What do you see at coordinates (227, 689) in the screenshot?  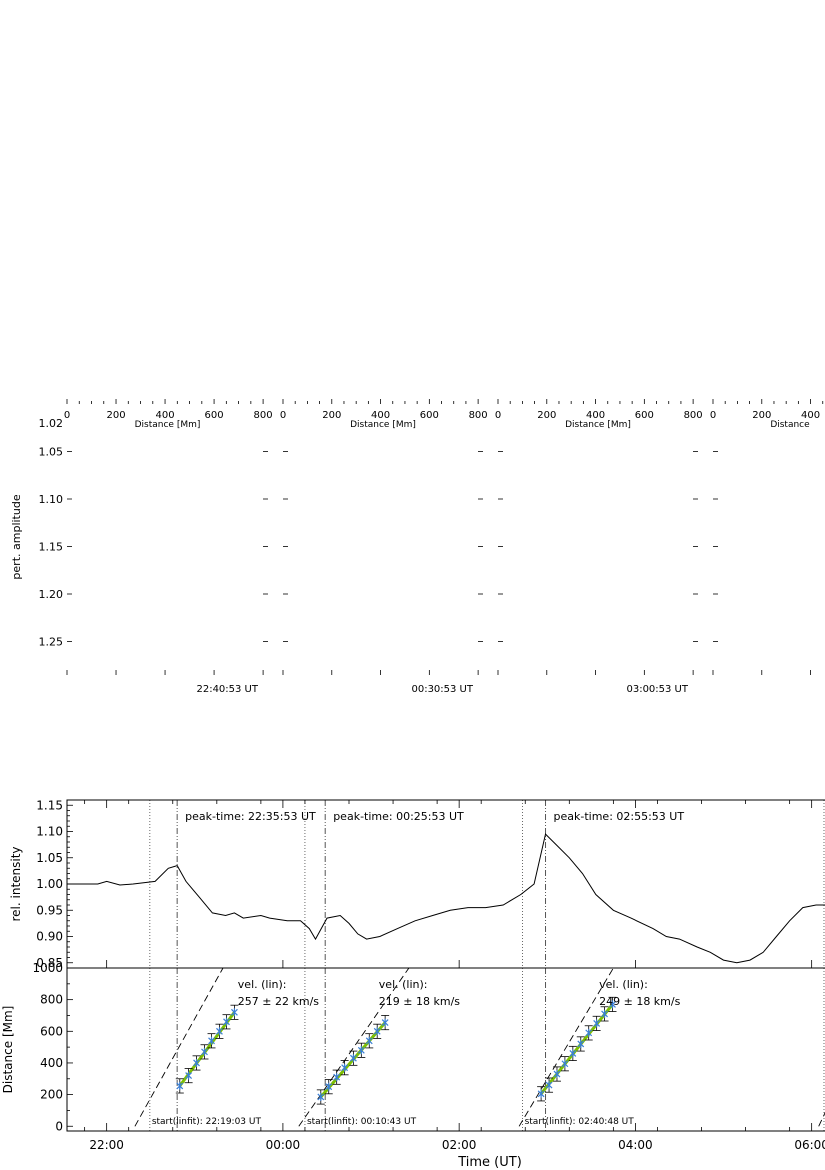 I see `timestamp-label: 22:40:53 UT` at bounding box center [227, 689].